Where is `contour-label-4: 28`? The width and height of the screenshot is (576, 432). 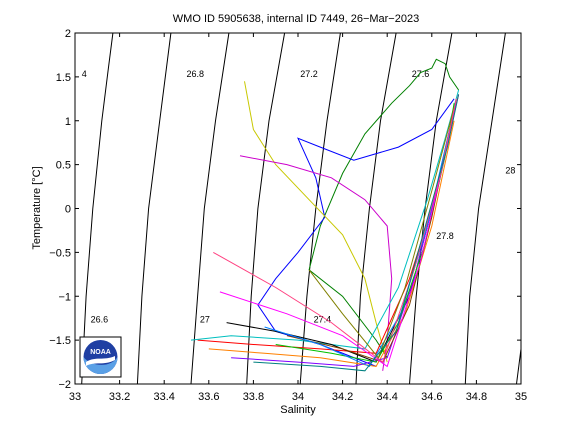 contour-label-4: 28 is located at coordinates (510, 170).